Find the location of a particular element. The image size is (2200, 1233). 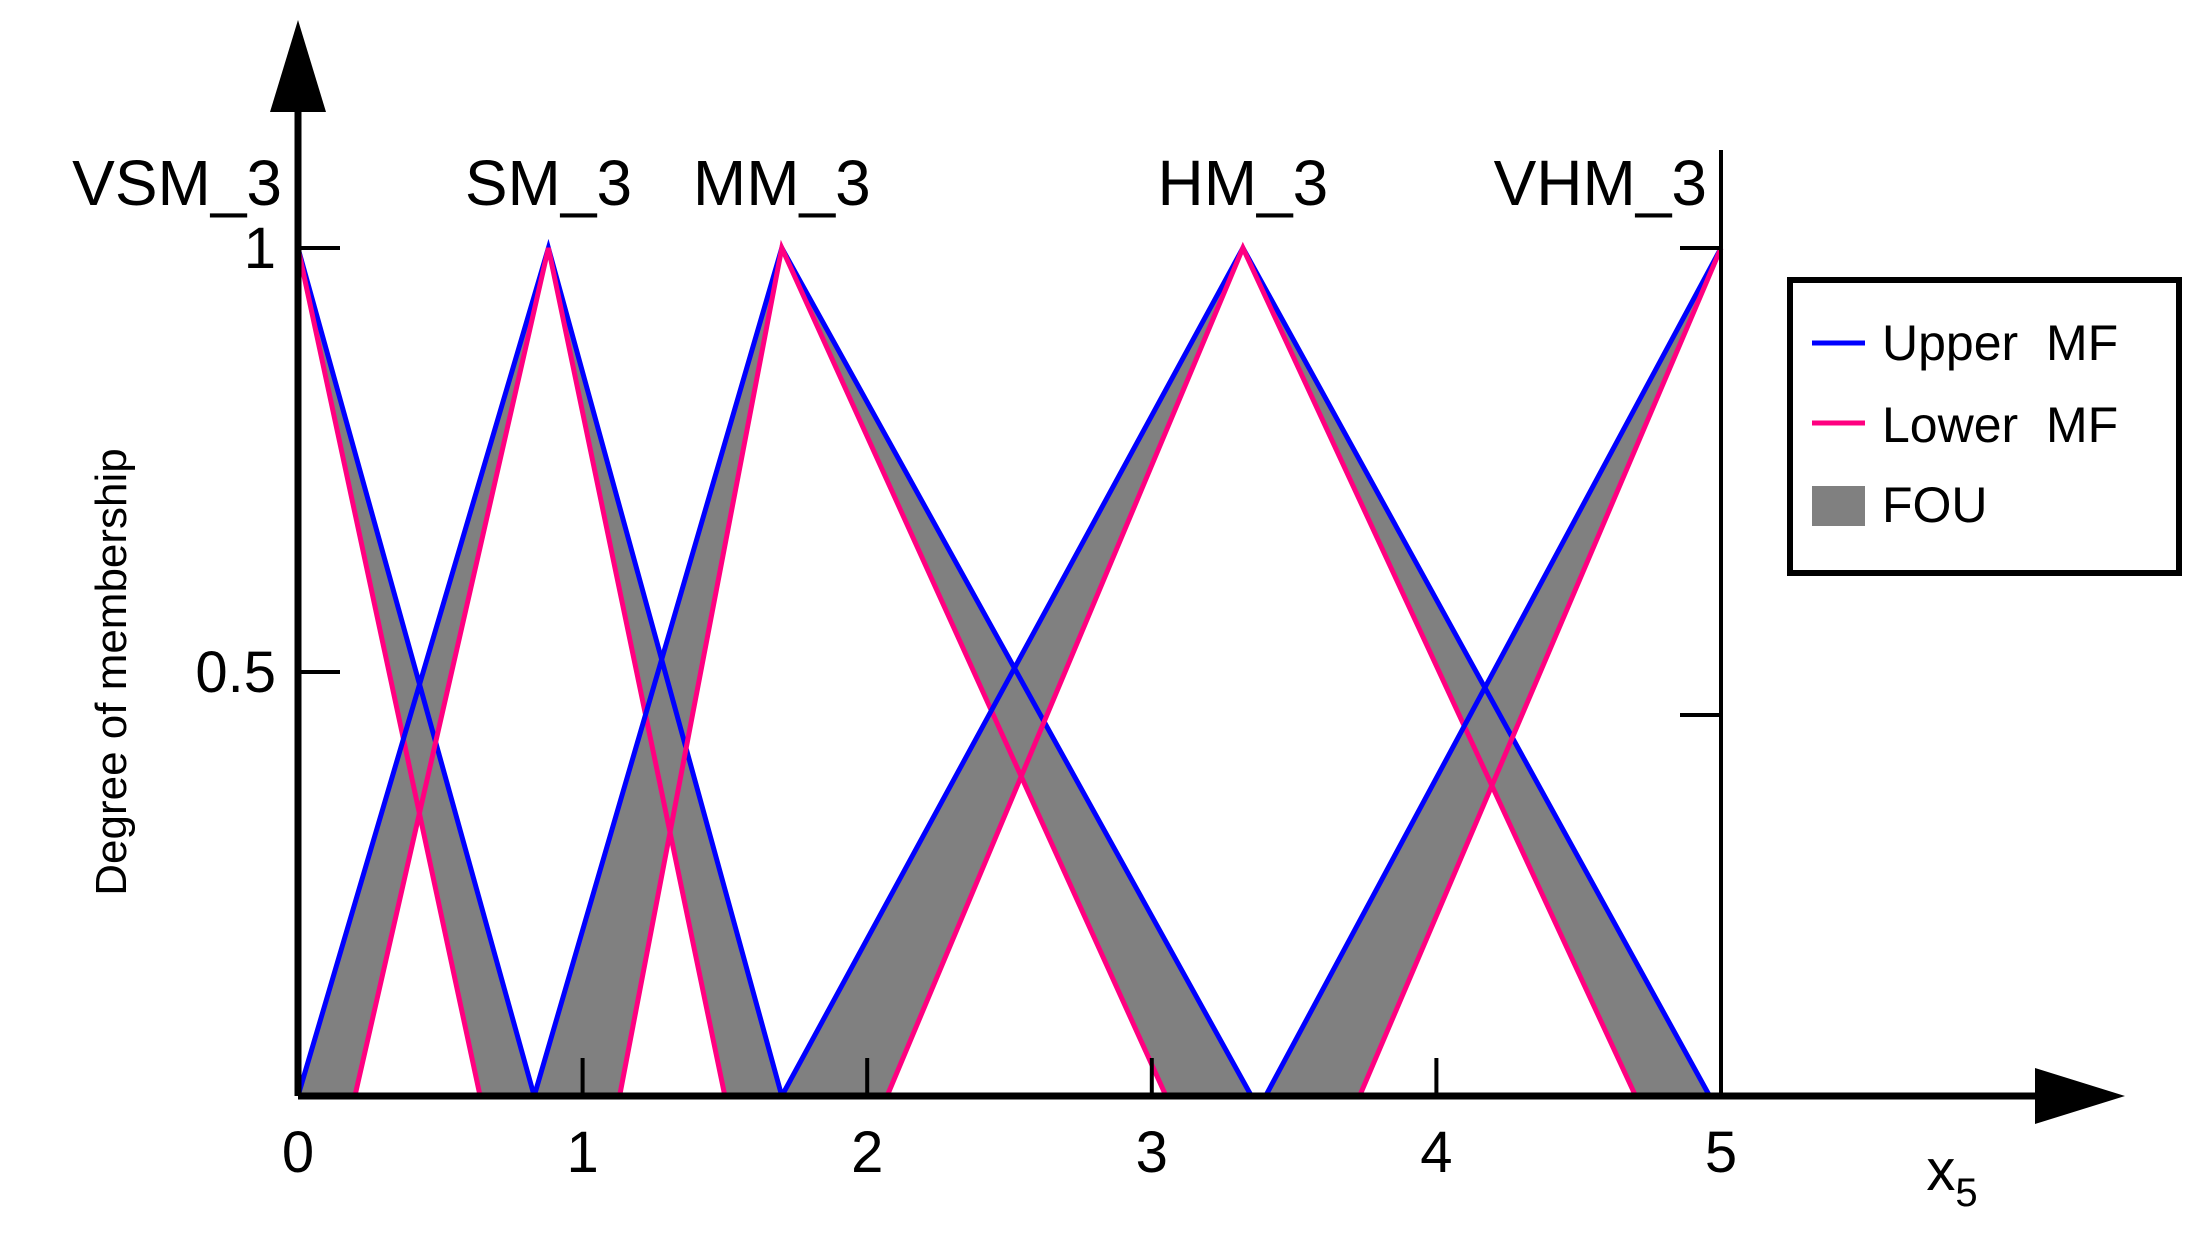

x-ticks: 0 1 2 3 4 5 is located at coordinates (1009, 1121).